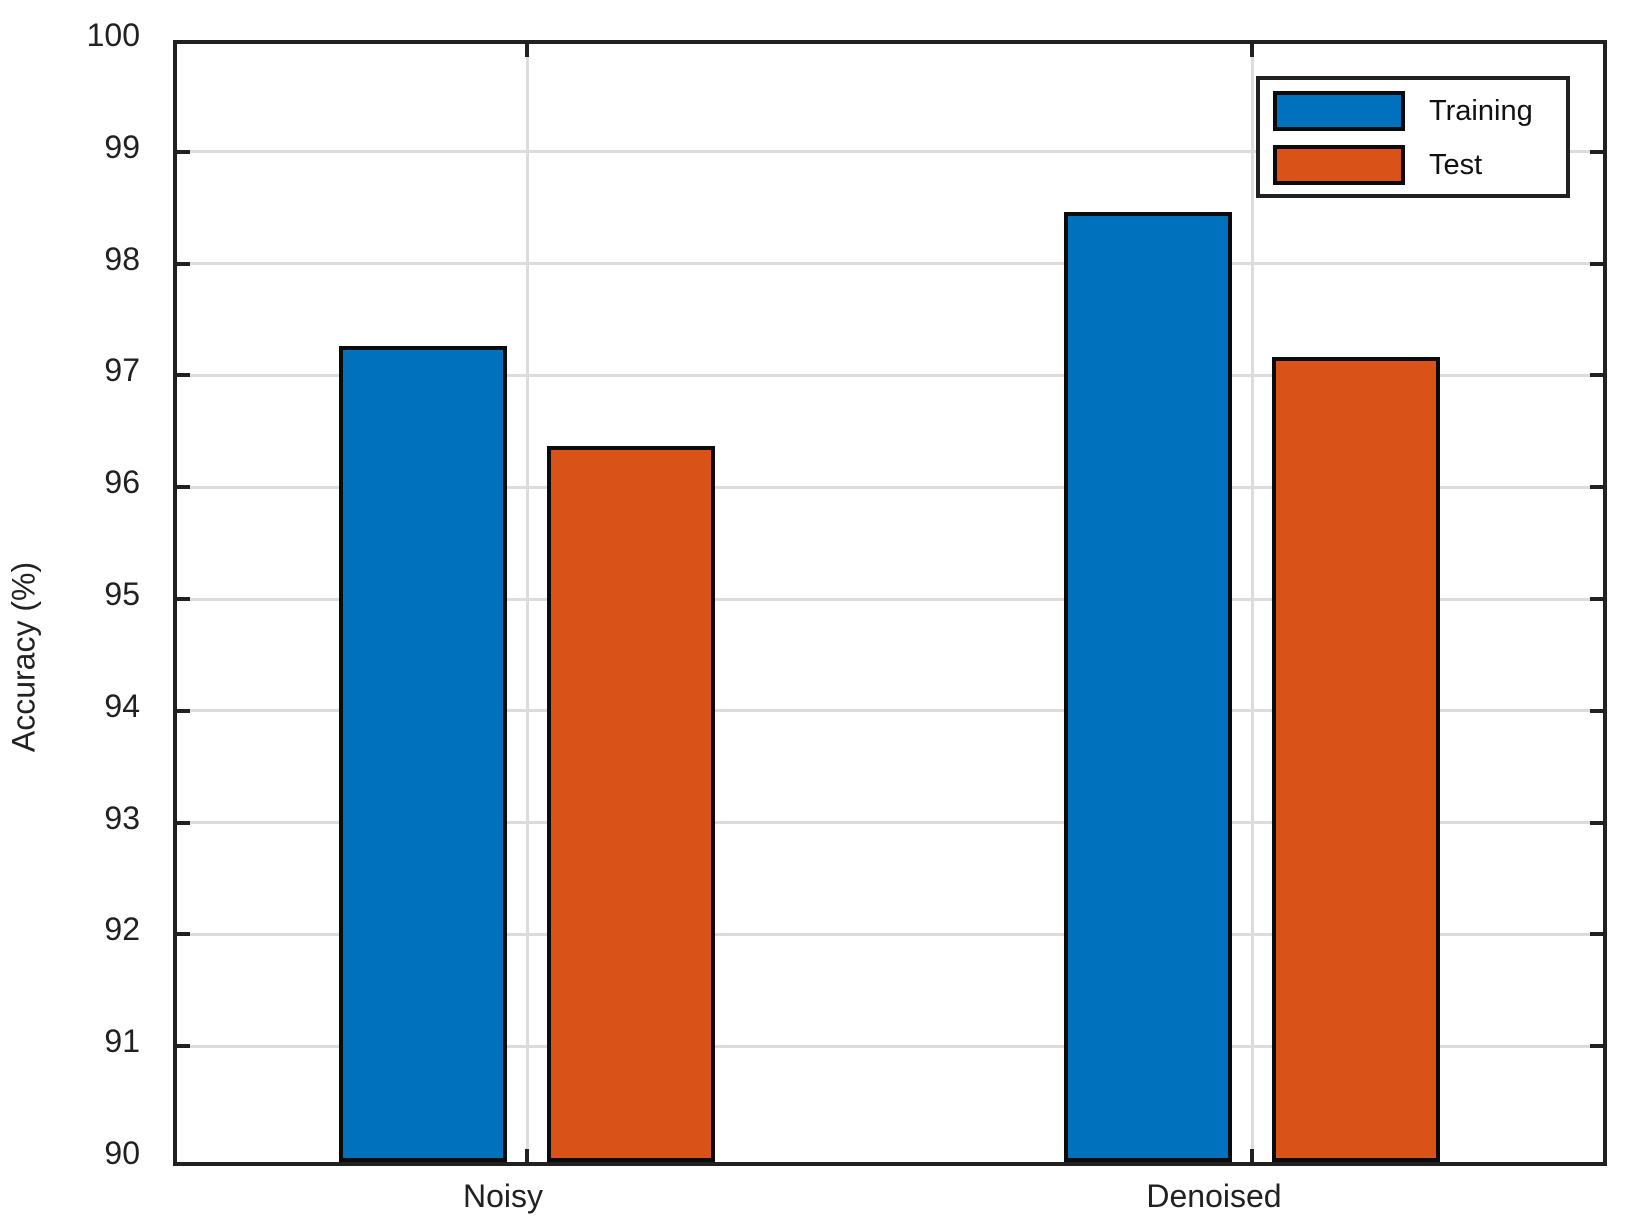 This screenshot has width=1634, height=1221. What do you see at coordinates (1252, 1155) in the screenshot?
I see `x-tick-bottom-Denoised` at bounding box center [1252, 1155].